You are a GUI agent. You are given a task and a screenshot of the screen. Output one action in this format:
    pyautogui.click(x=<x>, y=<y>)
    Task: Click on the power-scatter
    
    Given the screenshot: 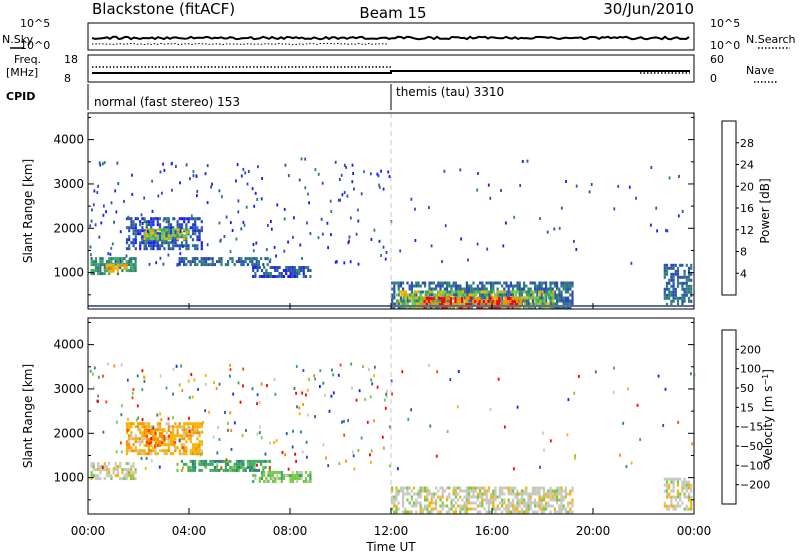 What is the action you would take?
    pyautogui.click(x=386, y=212)
    